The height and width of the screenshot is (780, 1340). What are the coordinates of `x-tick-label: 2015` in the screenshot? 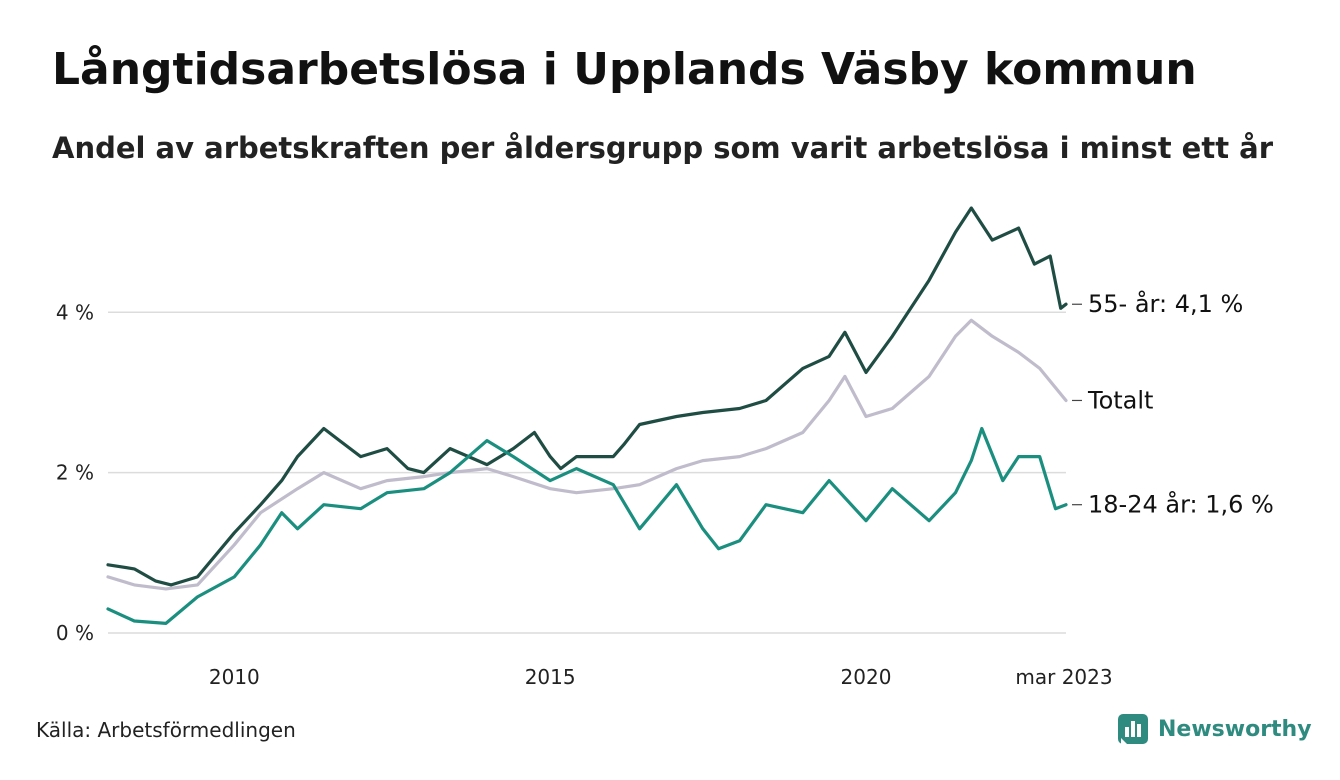 It's located at (550, 677).